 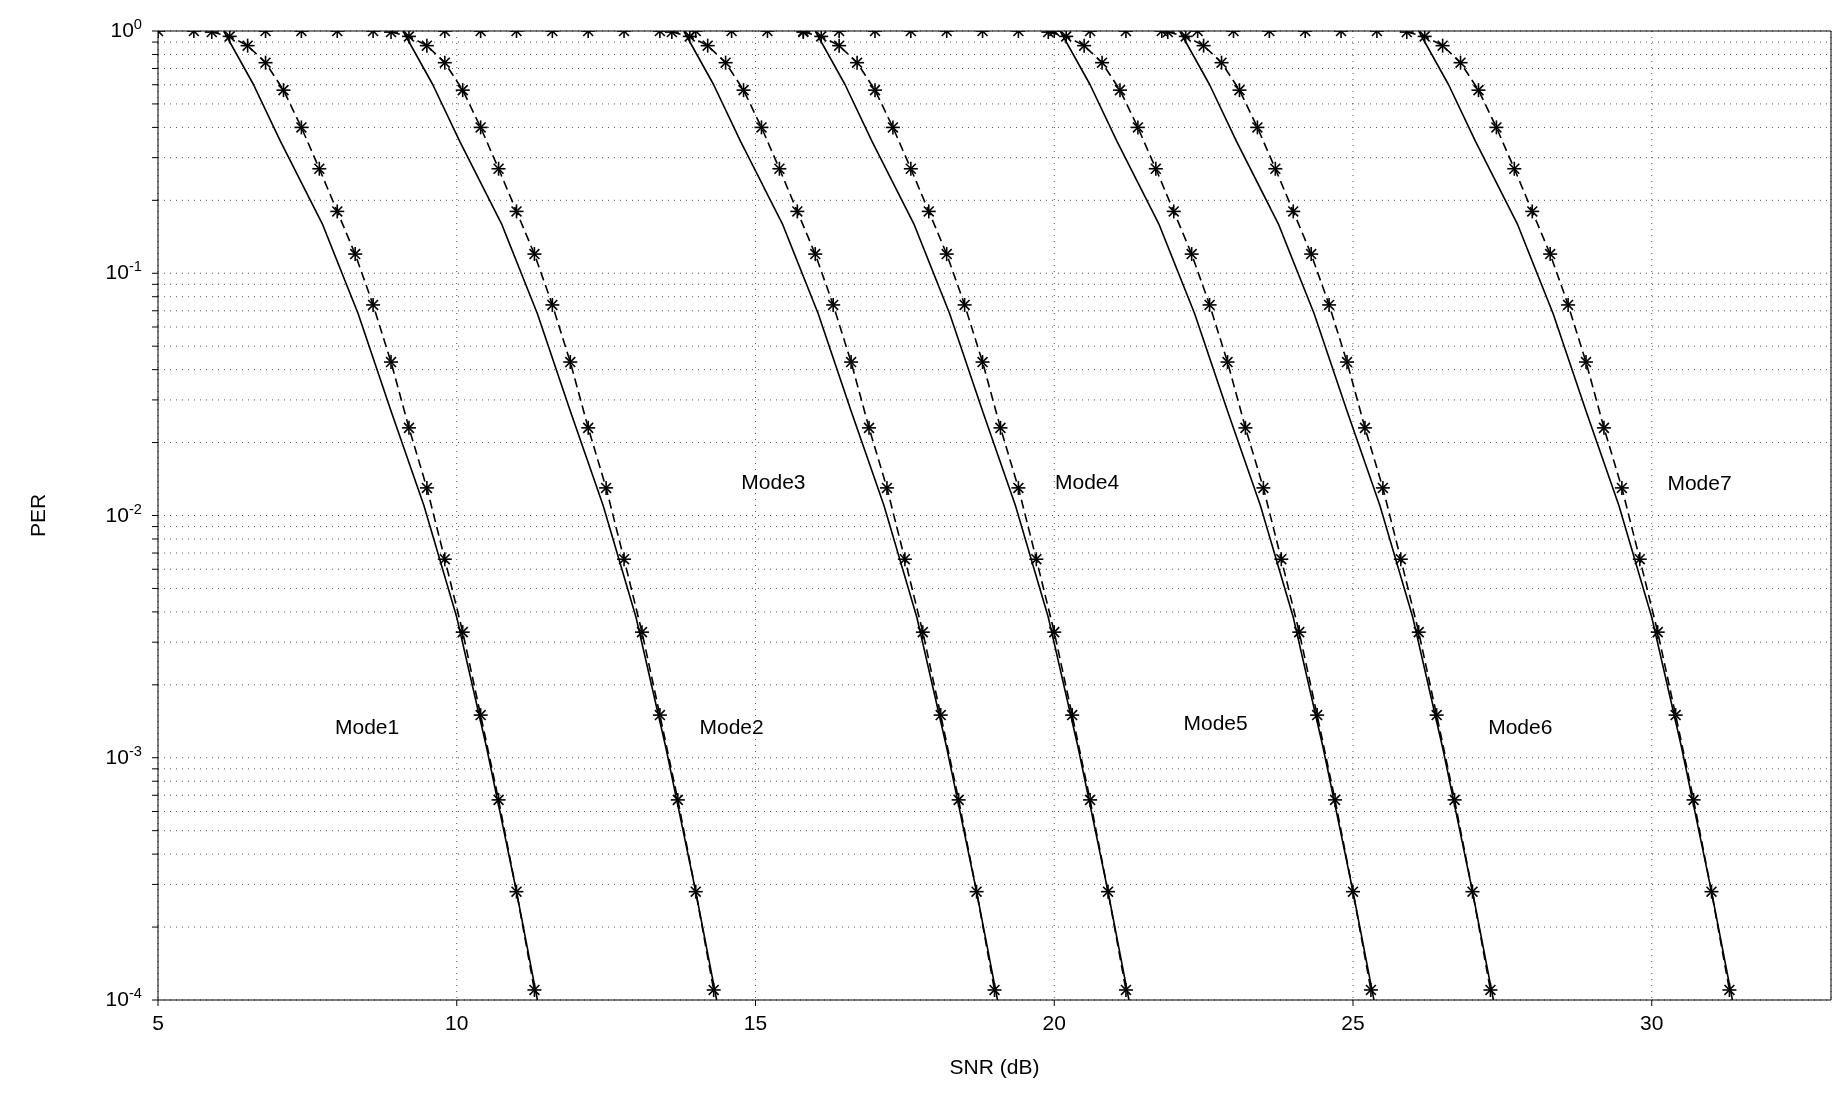 What do you see at coordinates (367, 726) in the screenshot?
I see `annotation: Mode1` at bounding box center [367, 726].